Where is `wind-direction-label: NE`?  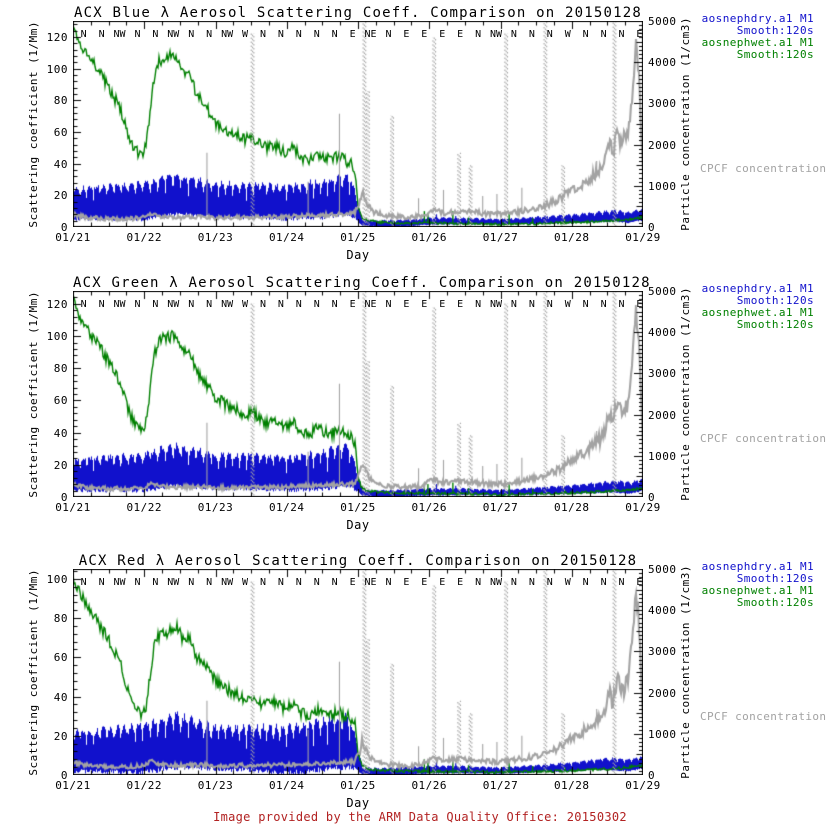
wind-direction-label: NE is located at coordinates (370, 304).